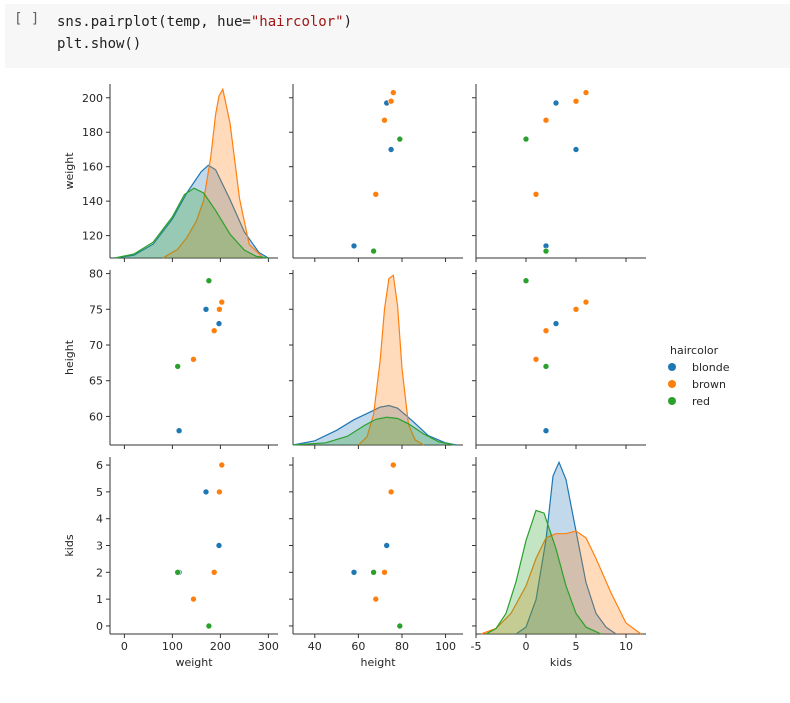 This screenshot has width=790, height=703. Describe the element at coordinates (99, 572) in the screenshot. I see `y-tick-label: 2` at that location.